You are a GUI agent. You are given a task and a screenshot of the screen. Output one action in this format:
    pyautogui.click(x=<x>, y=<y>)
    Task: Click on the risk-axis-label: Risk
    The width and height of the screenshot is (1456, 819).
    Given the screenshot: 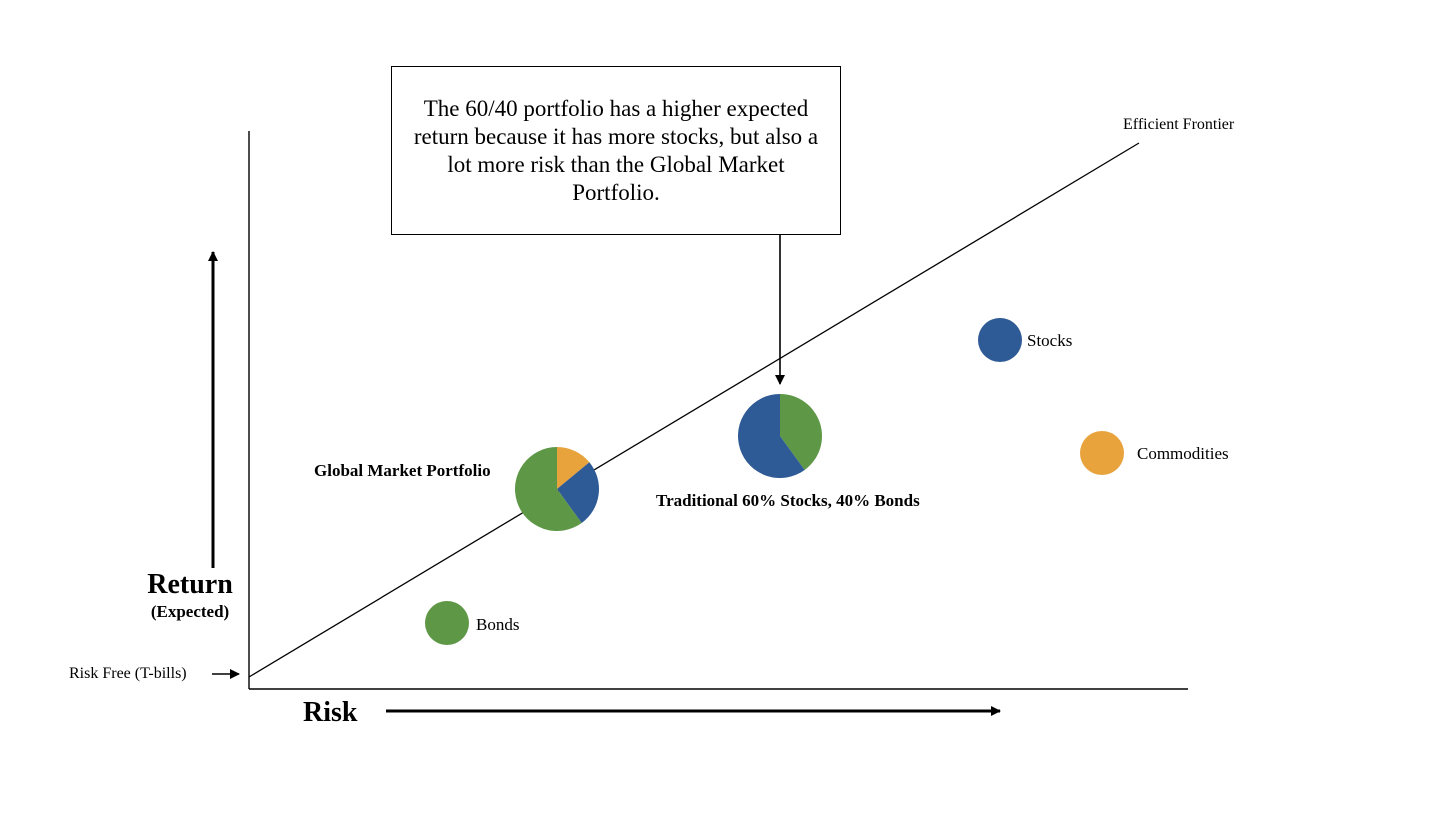 What is the action you would take?
    pyautogui.click(x=330, y=712)
    